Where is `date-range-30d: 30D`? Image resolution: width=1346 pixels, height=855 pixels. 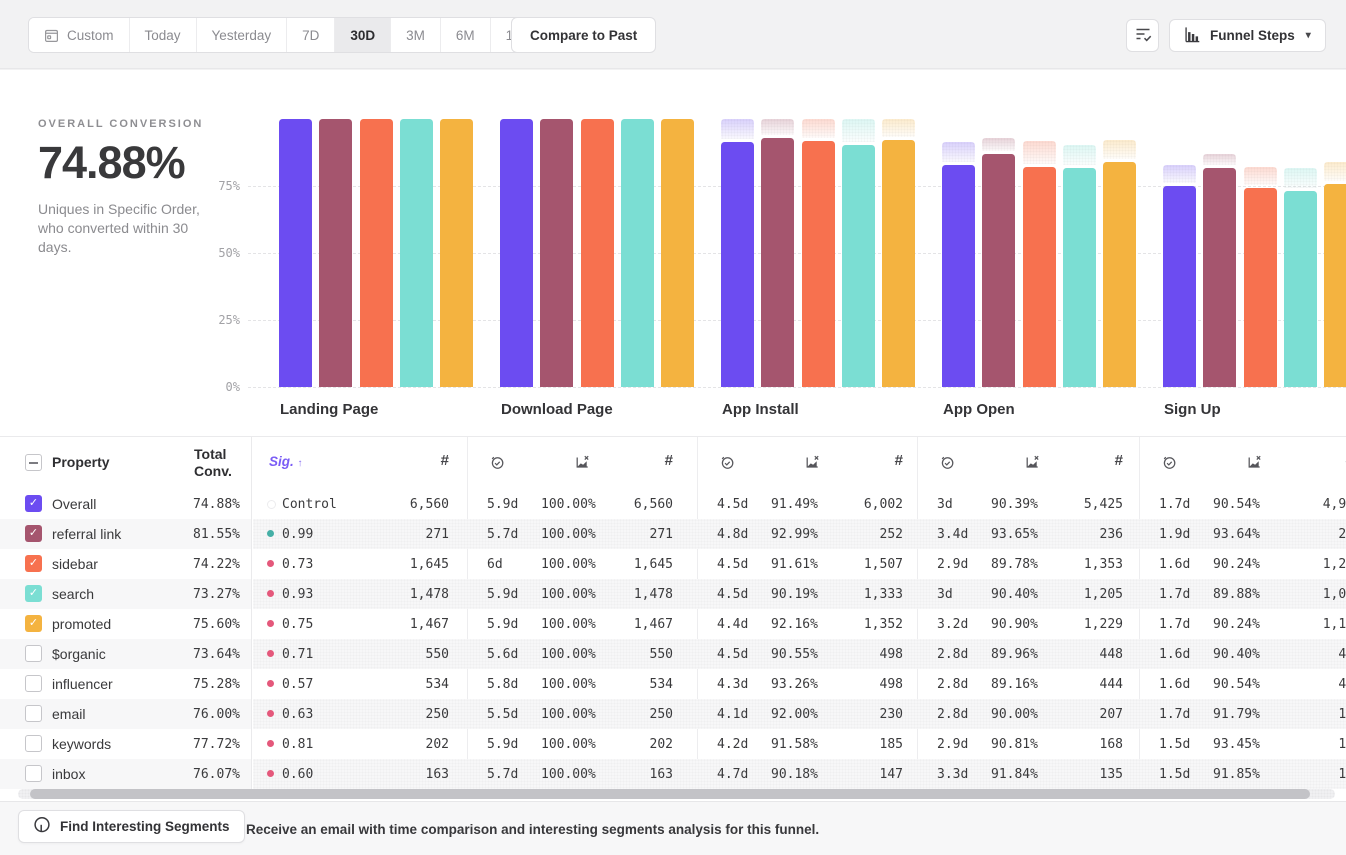 date-range-30d: 30D is located at coordinates (363, 35).